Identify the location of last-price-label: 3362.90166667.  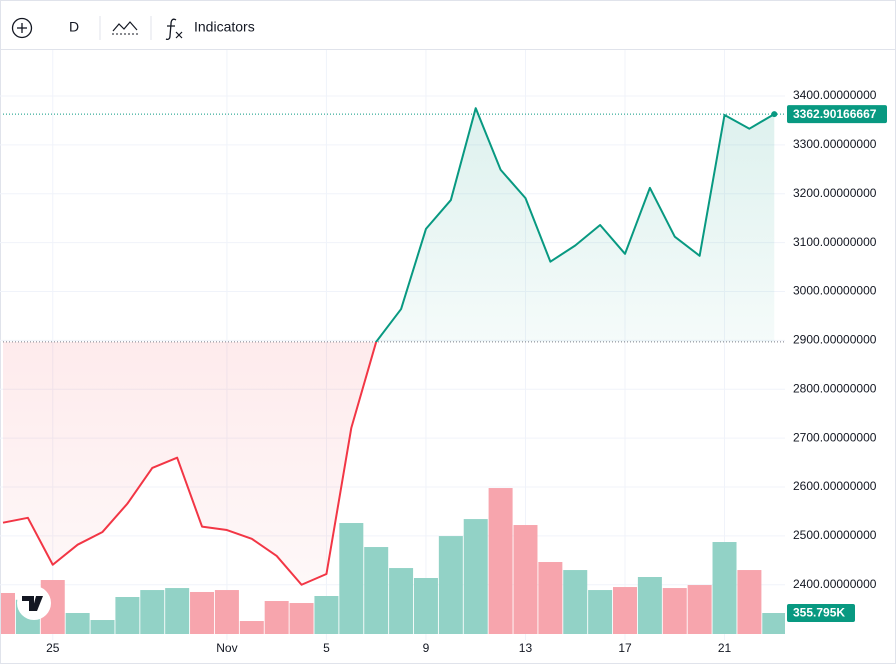
(835, 114).